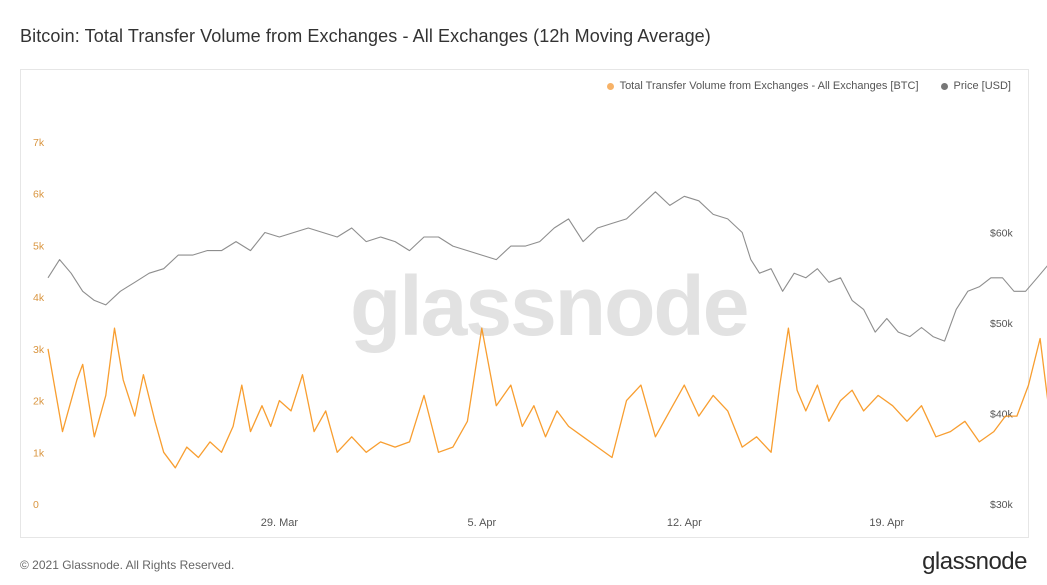 This screenshot has width=1047, height=585. Describe the element at coordinates (1002, 415) in the screenshot. I see `y-right-tick-label: $40k` at that location.